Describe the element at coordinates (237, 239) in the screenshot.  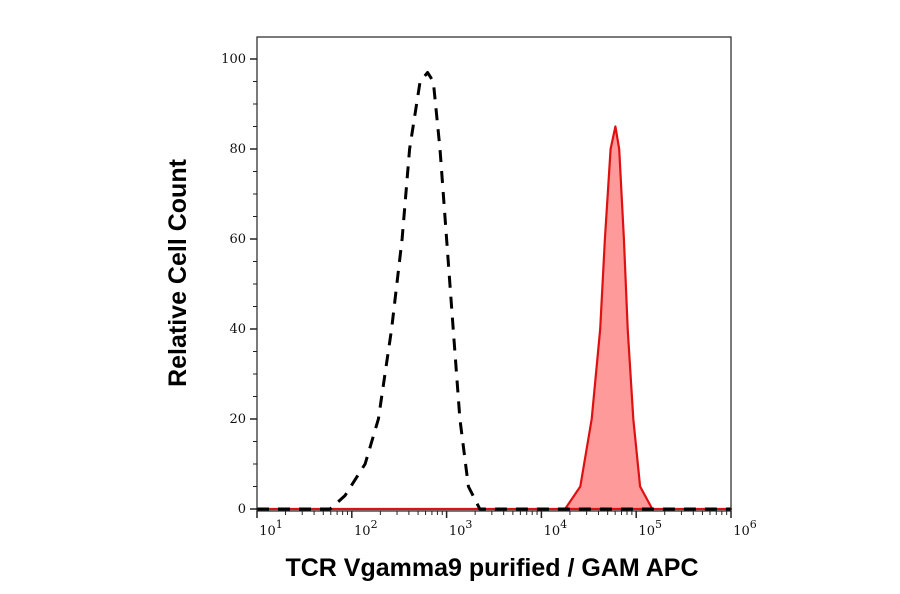
I see `y-tick-label: 60` at that location.